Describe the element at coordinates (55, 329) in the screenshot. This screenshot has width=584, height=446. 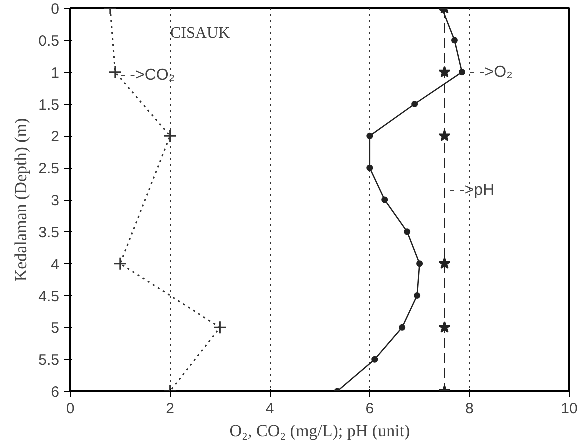
I see `y-tick-label: 5` at that location.